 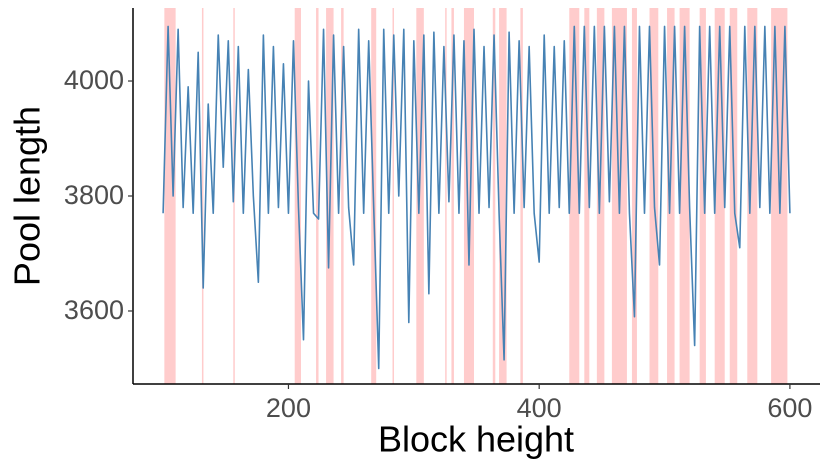 I want to click on y-tick-label: 4000, so click(x=94, y=80).